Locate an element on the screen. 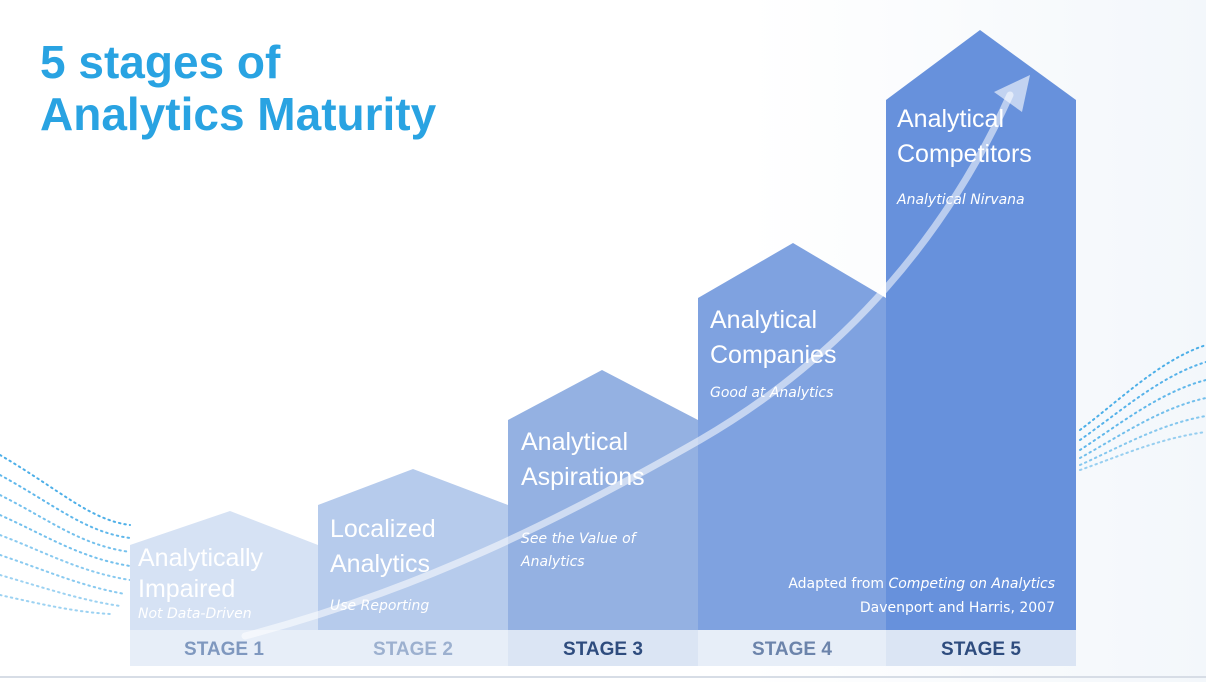 The height and width of the screenshot is (682, 1206). bottom-divider is located at coordinates (603, 677).